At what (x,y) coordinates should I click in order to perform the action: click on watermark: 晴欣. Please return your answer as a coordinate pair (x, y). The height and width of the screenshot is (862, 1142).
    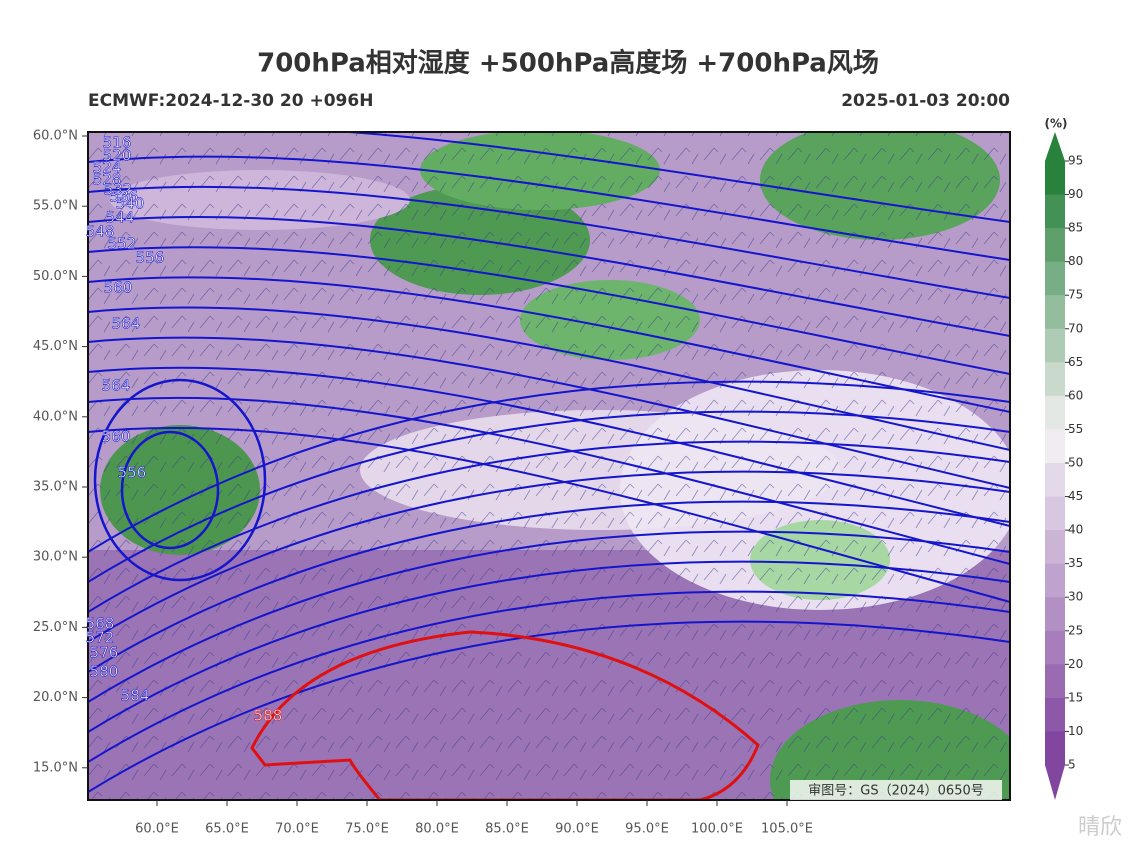
    Looking at the image, I should click on (1100, 827).